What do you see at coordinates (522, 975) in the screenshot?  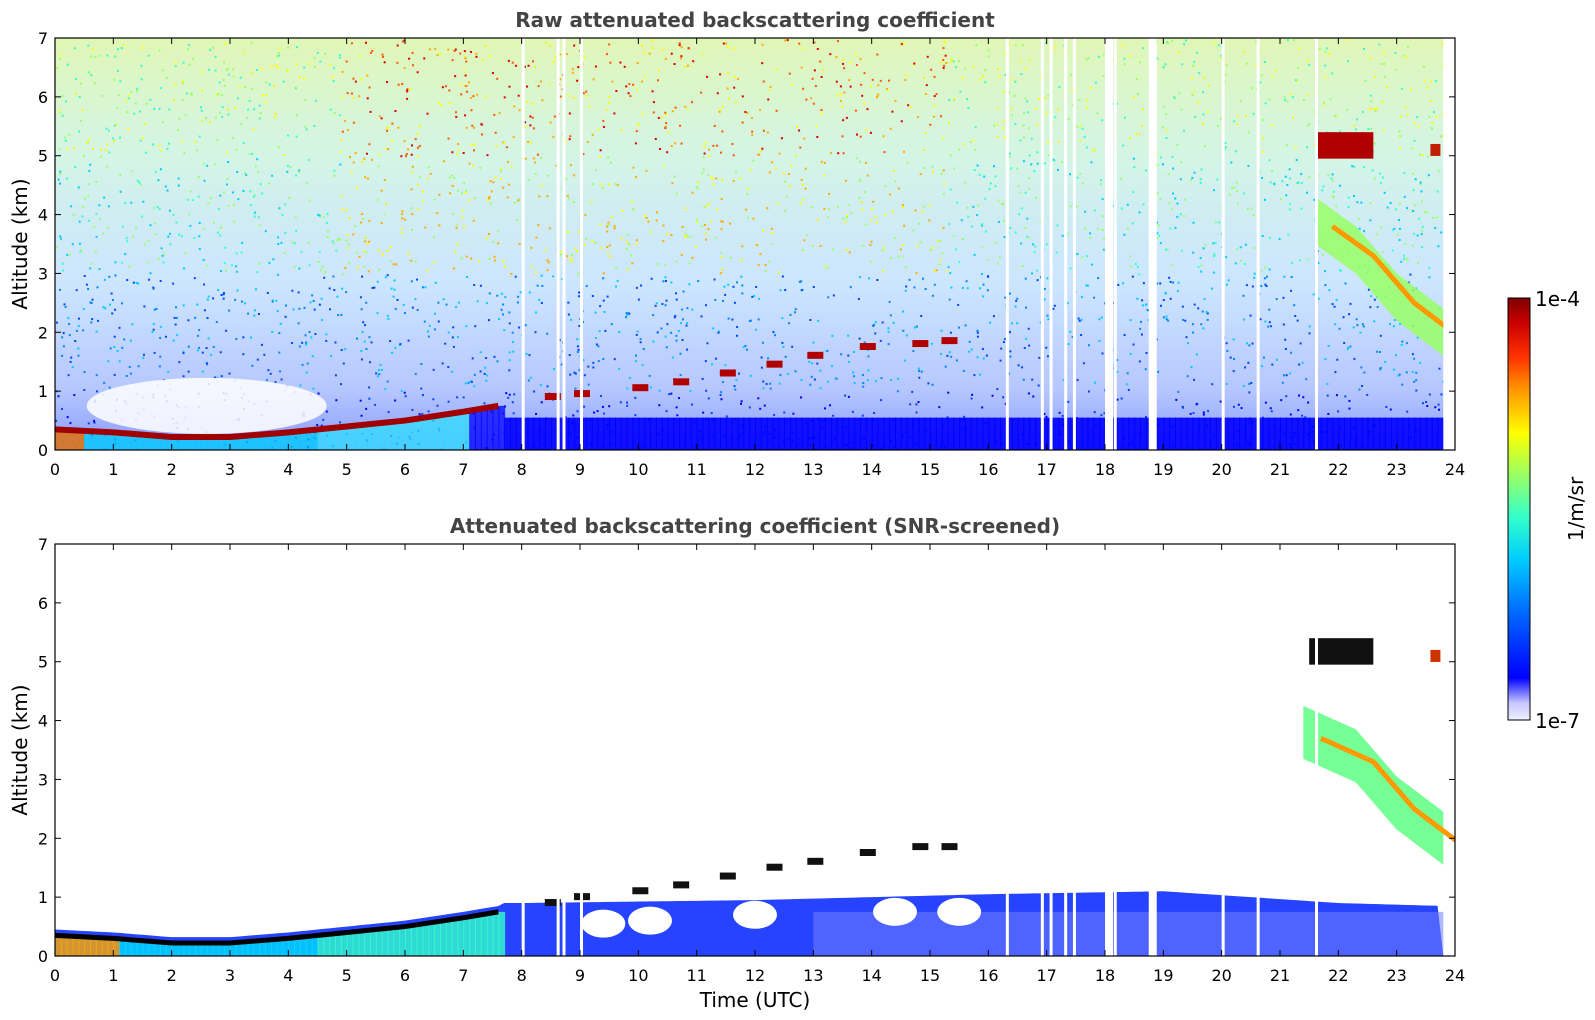 I see `x-tick-label: 8` at bounding box center [522, 975].